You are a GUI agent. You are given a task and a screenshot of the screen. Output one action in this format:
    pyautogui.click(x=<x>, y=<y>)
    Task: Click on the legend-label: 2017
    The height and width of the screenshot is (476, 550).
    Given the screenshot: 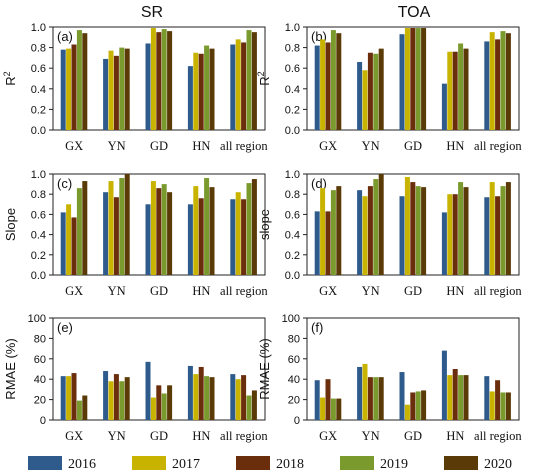 What is the action you would take?
    pyautogui.click(x=186, y=464)
    